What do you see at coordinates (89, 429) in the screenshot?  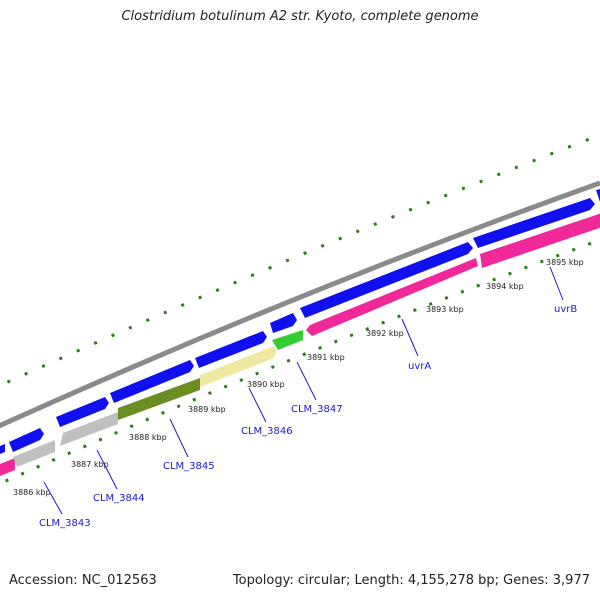 I see `gene-clm3844` at bounding box center [89, 429].